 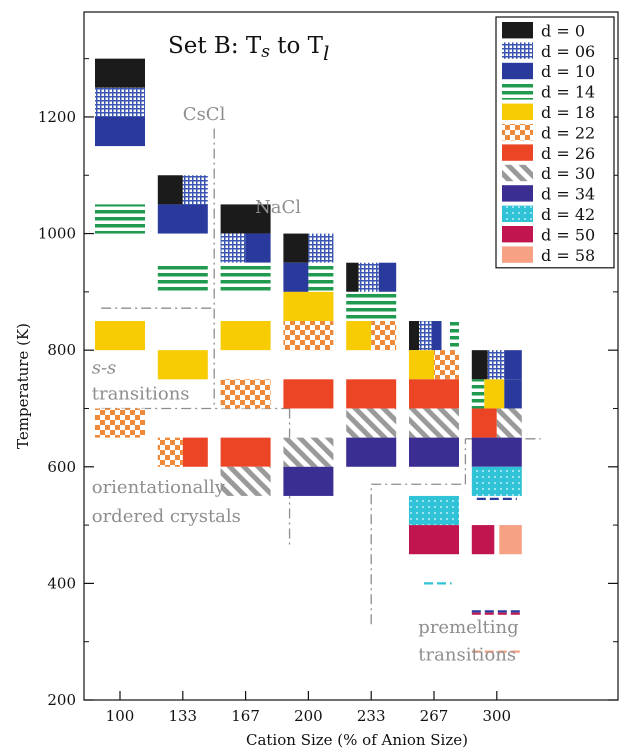 I want to click on y-tick-label: 1000, so click(x=57, y=234).